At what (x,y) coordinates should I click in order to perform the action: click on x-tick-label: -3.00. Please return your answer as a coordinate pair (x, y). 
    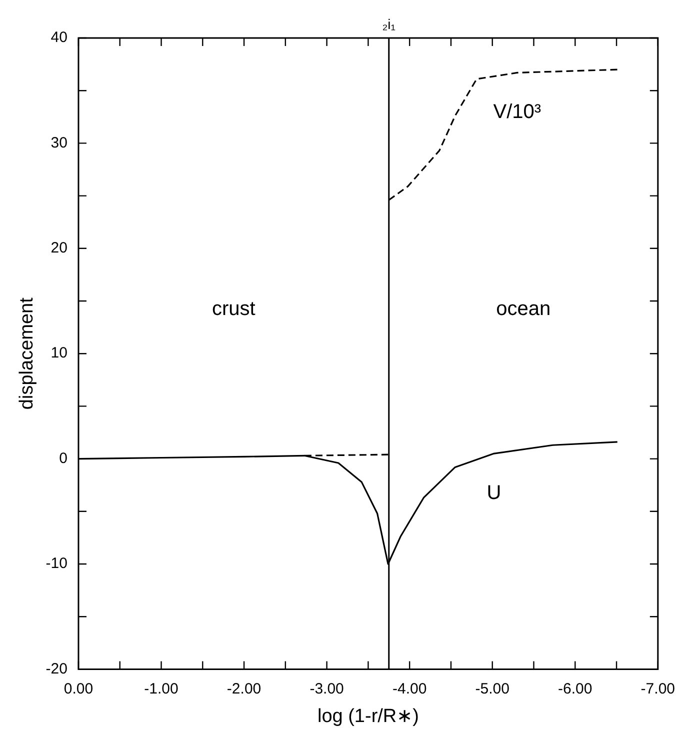
    Looking at the image, I should click on (327, 689).